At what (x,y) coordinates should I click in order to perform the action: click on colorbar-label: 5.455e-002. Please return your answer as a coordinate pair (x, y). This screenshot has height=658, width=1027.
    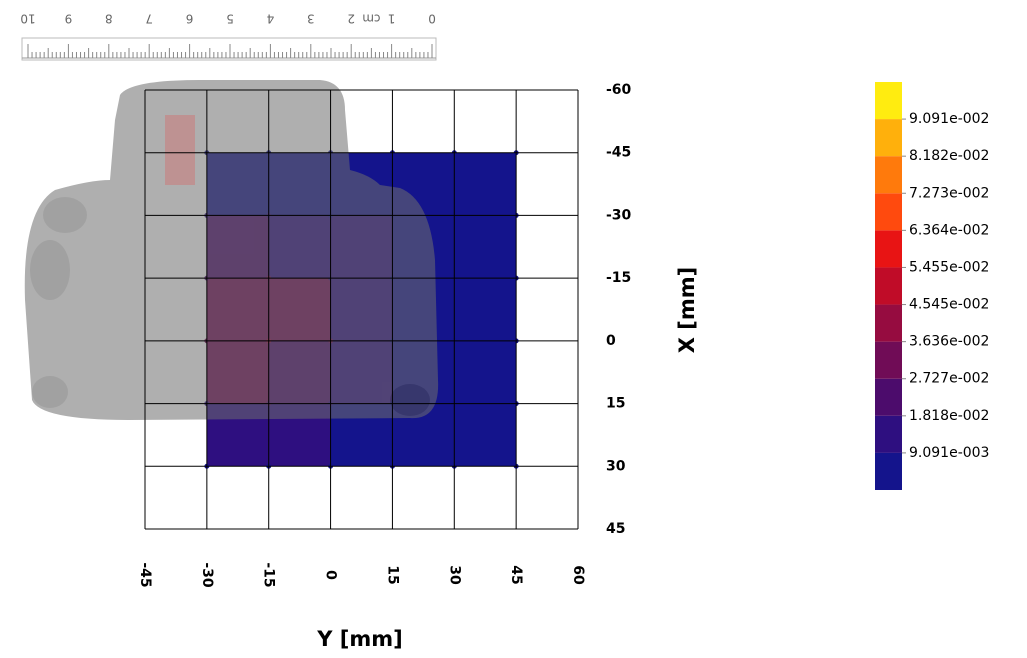
    Looking at the image, I should click on (949, 267).